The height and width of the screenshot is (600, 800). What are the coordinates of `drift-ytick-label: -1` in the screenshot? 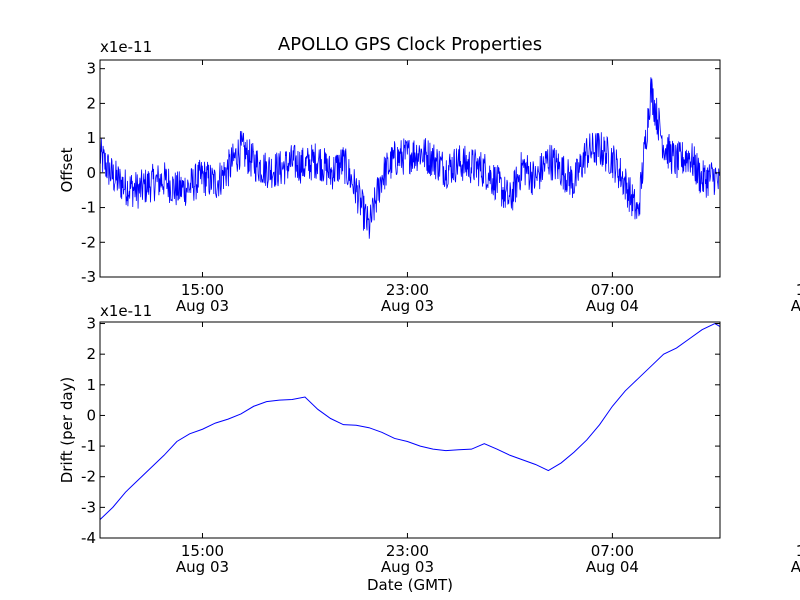 It's located at (88, 446).